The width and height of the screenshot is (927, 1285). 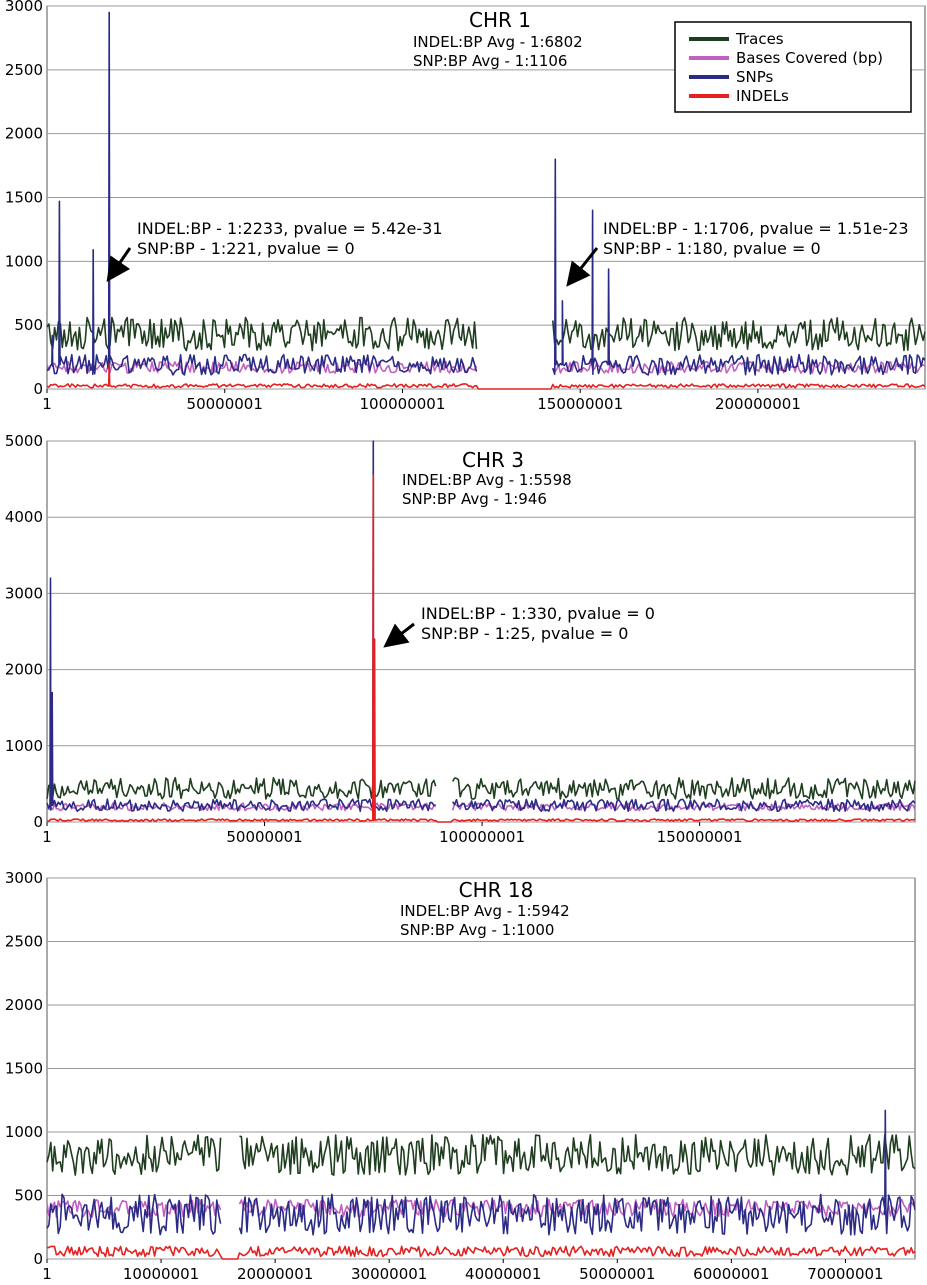 What do you see at coordinates (275, 1272) in the screenshot?
I see `x-tick-label: 20000001` at bounding box center [275, 1272].